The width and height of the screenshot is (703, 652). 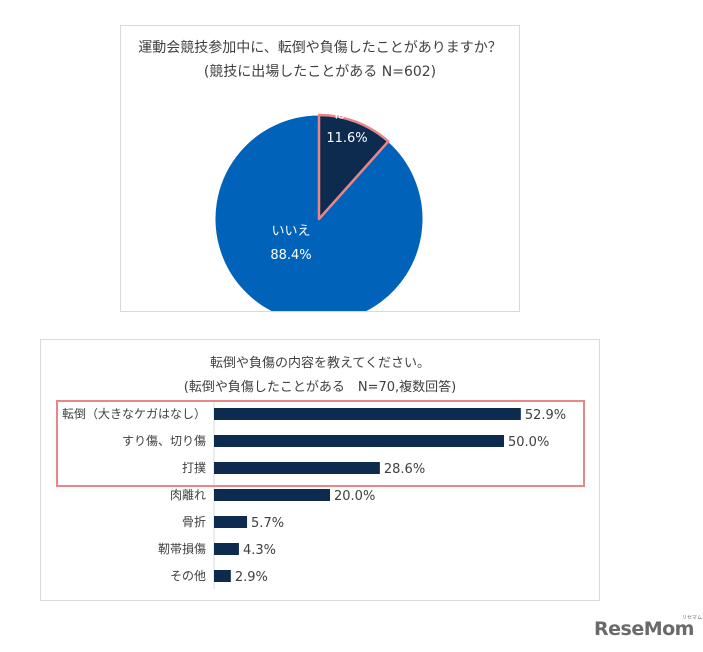 What do you see at coordinates (346, 138) in the screenshot?
I see `pie-value-0: 11.6%` at bounding box center [346, 138].